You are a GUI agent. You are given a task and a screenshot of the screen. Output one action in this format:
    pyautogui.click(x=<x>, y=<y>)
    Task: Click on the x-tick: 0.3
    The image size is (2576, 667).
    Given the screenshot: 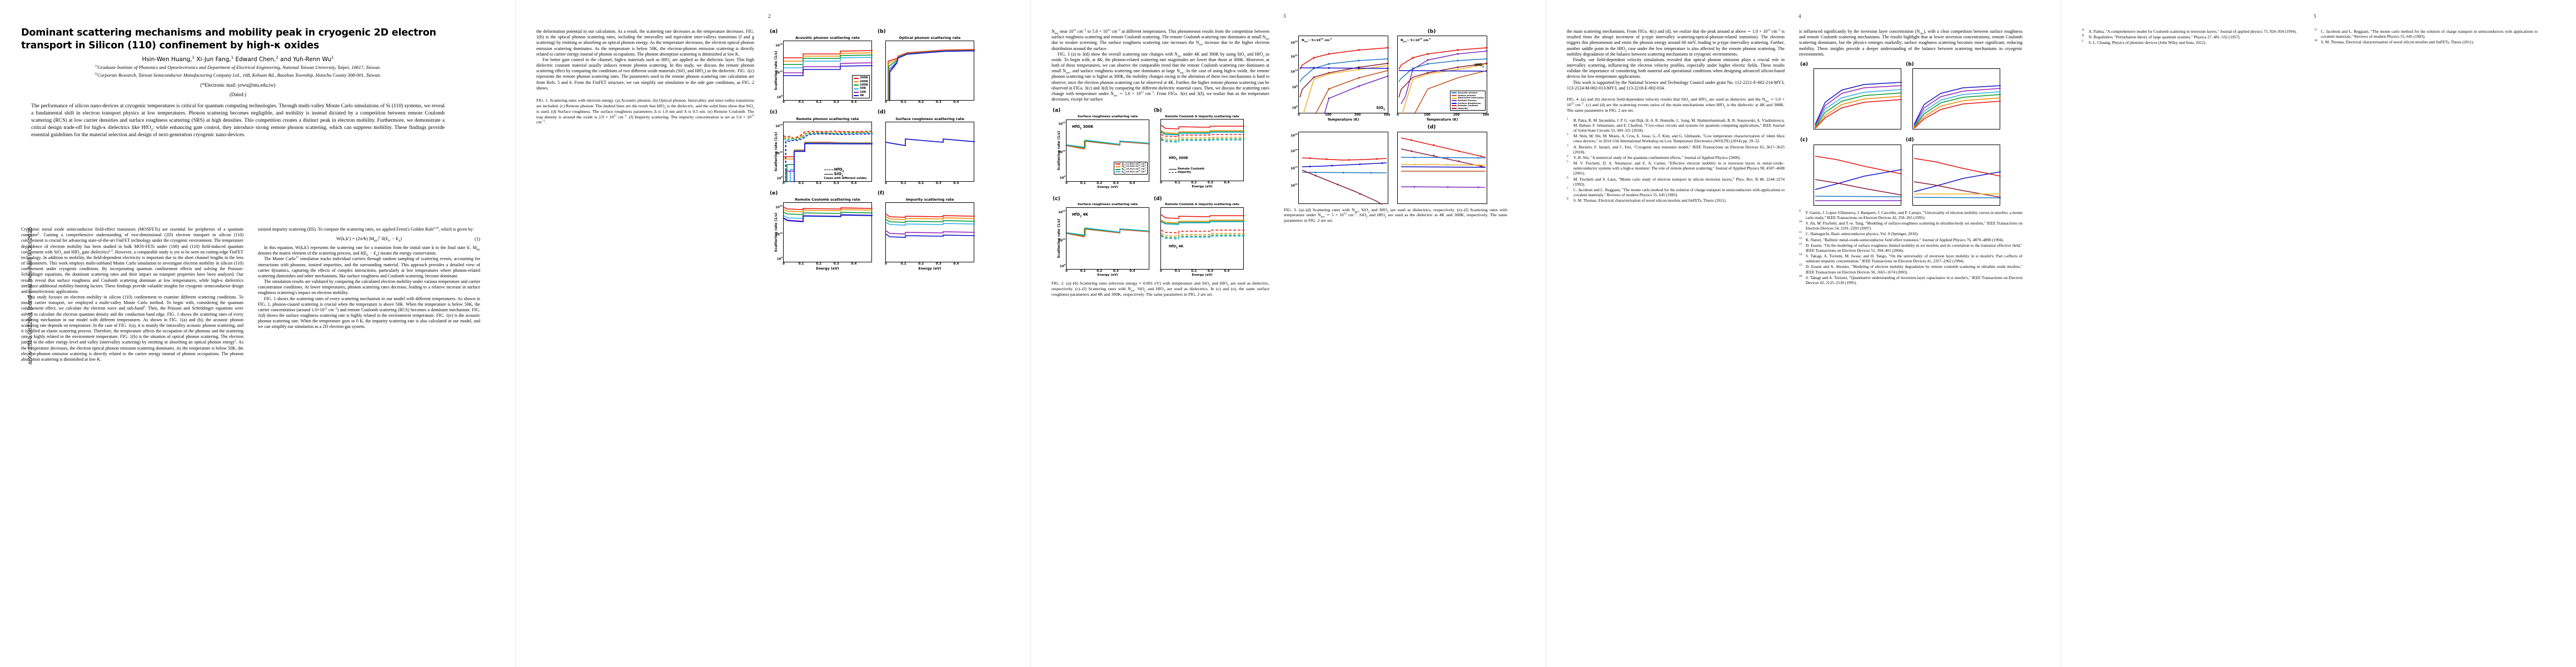 What is the action you would take?
    pyautogui.click(x=1116, y=183)
    